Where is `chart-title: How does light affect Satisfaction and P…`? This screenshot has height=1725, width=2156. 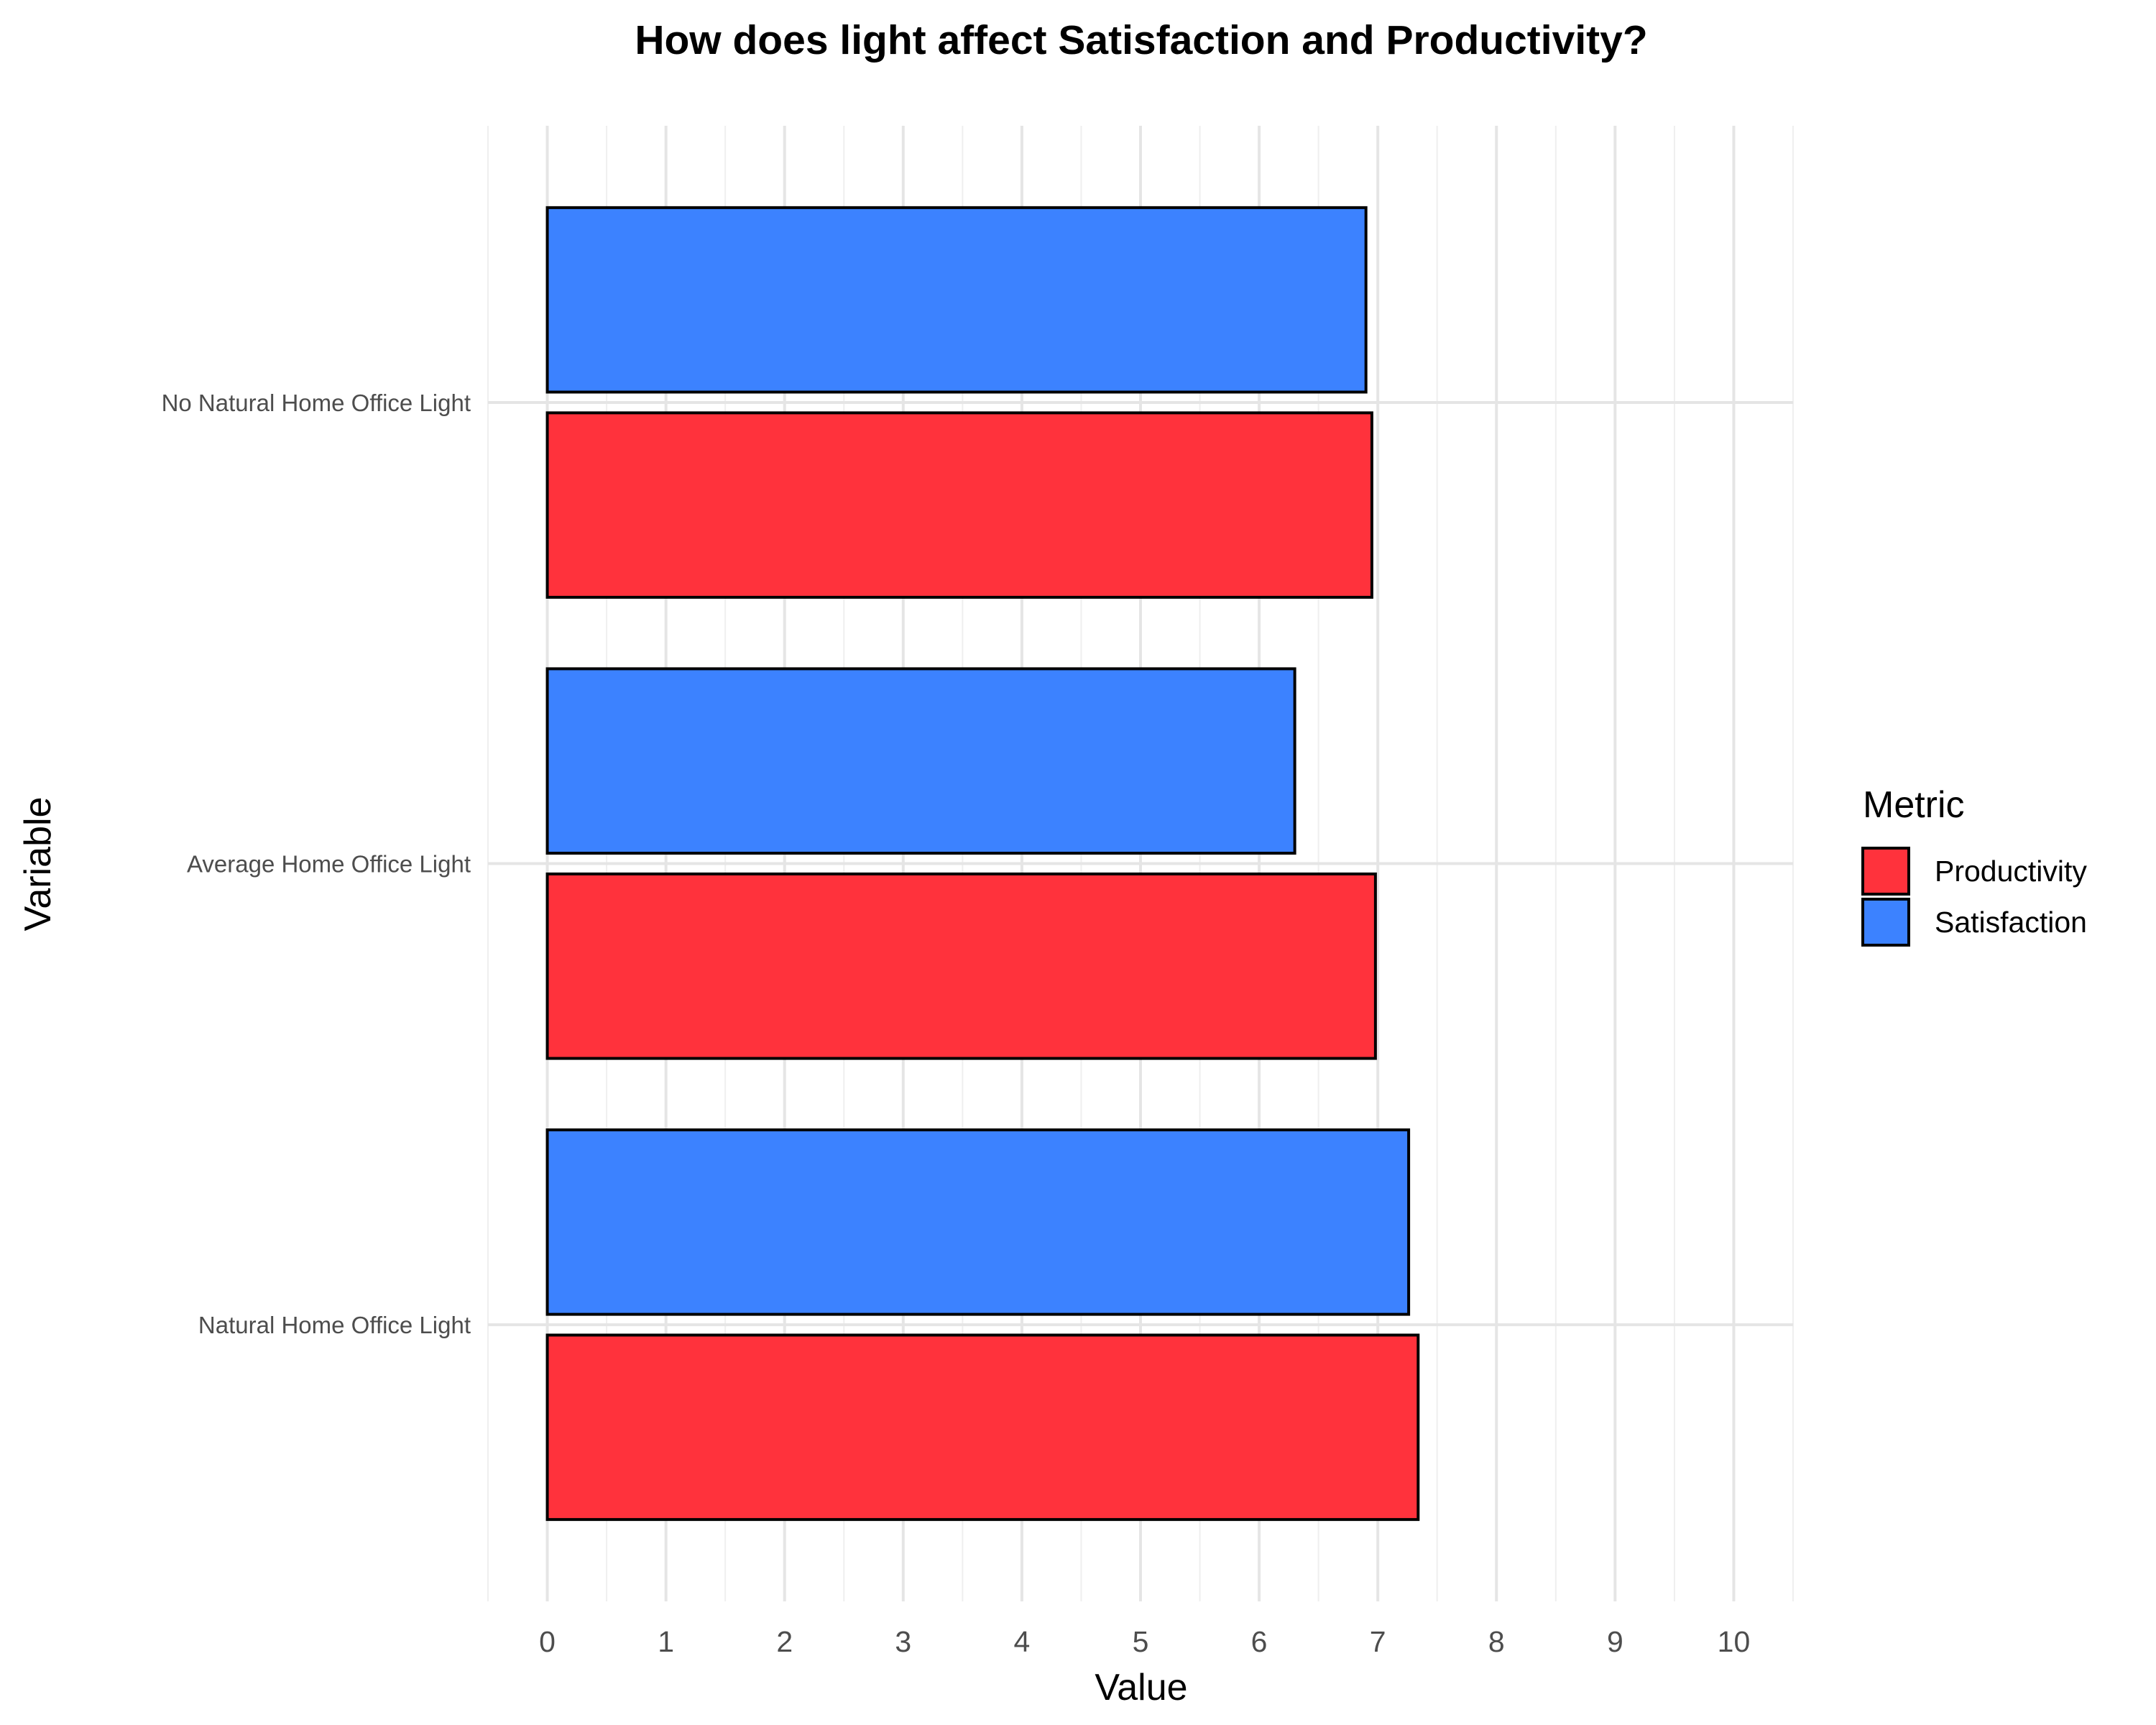 chart-title: How does light affect Satisfaction and P… is located at coordinates (1141, 40).